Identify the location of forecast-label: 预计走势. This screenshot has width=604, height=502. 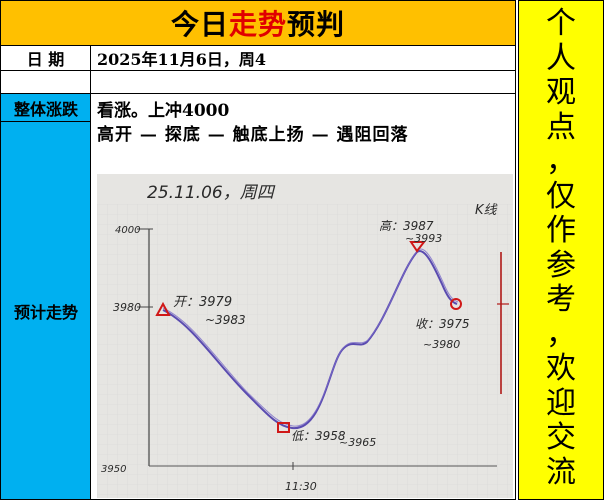
(45, 312).